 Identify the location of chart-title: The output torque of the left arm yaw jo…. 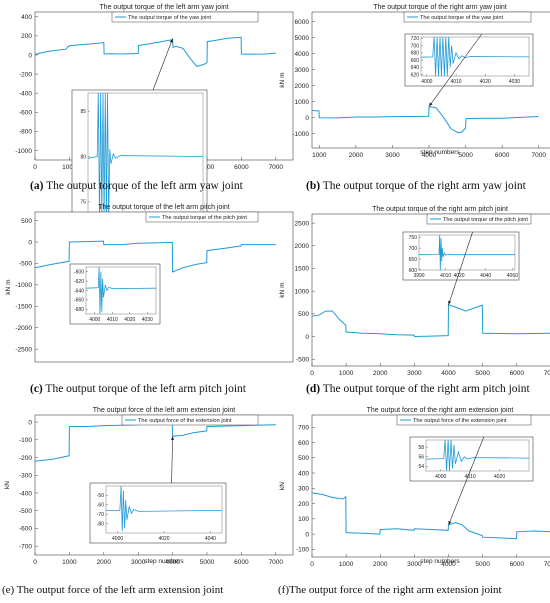
(163, 7).